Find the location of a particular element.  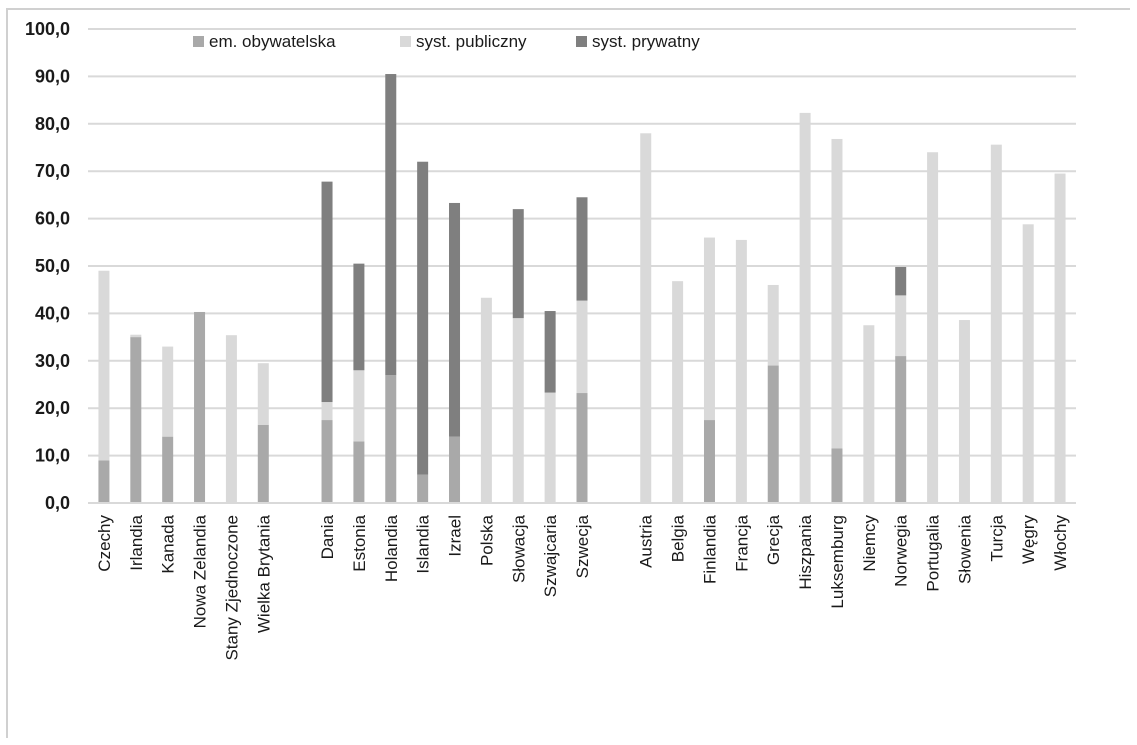

legend-label: syst. prywatny is located at coordinates (646, 41).